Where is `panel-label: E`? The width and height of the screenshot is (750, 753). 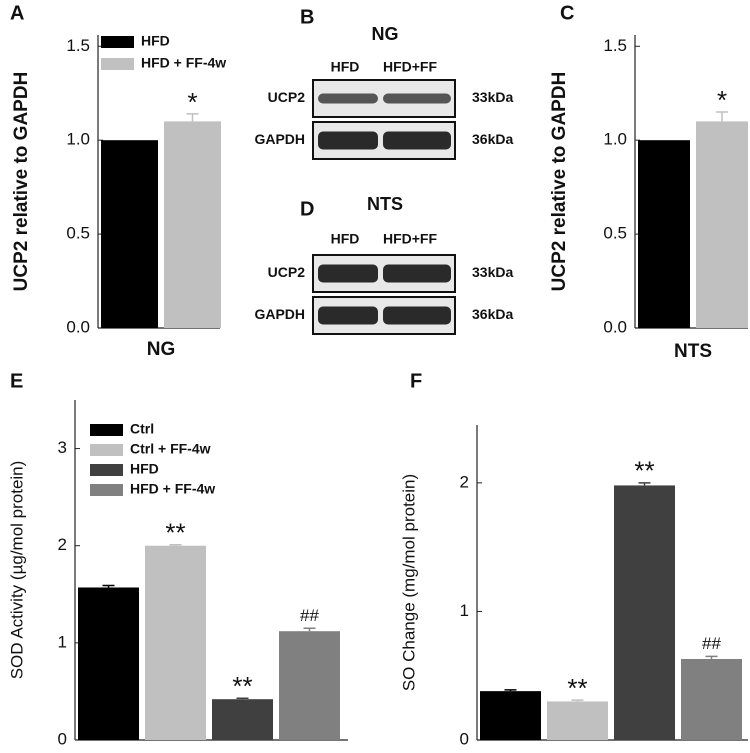
panel-label: E is located at coordinates (16, 381).